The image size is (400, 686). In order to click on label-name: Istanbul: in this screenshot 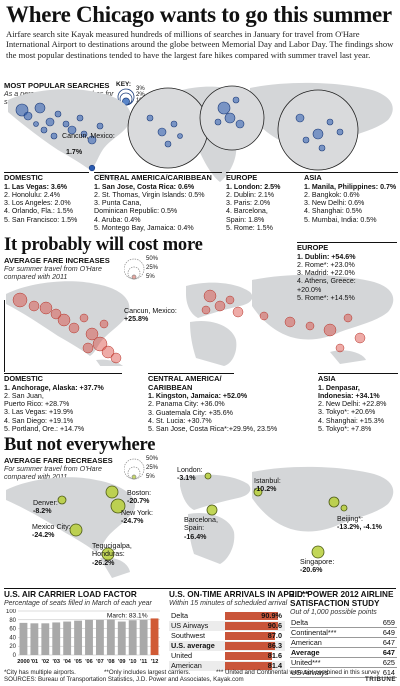, I will do `click(267, 481)`.